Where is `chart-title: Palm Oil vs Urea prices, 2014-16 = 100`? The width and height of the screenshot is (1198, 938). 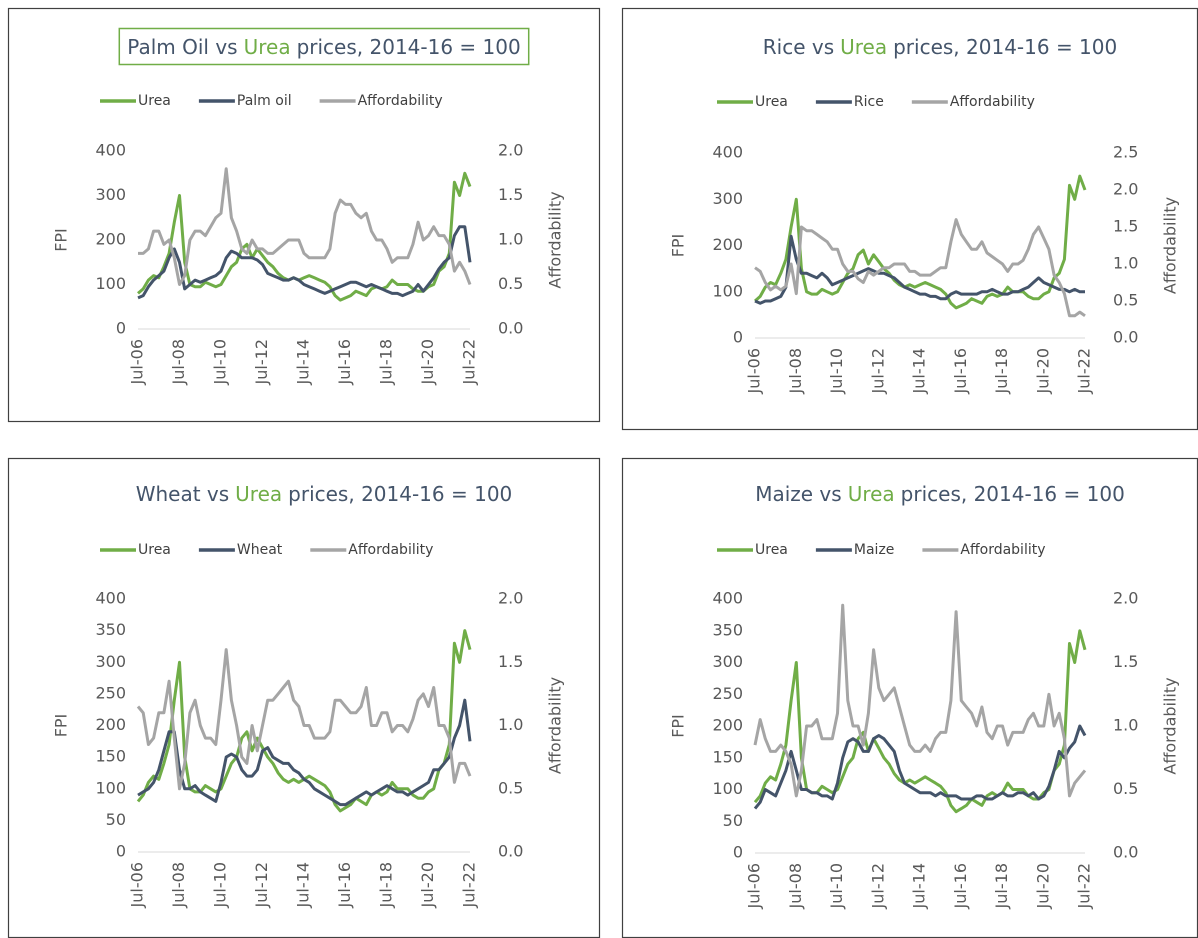 chart-title: Palm Oil vs Urea prices, 2014-16 = 100 is located at coordinates (323, 47).